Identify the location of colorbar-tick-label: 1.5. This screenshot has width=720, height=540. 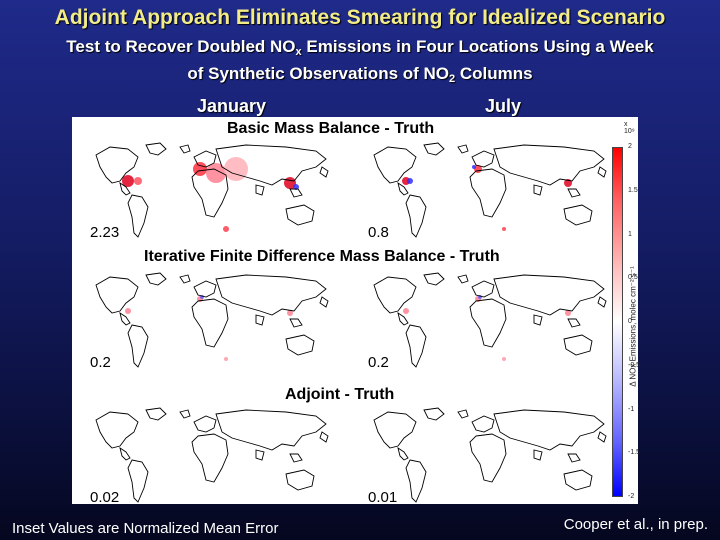
(633, 190).